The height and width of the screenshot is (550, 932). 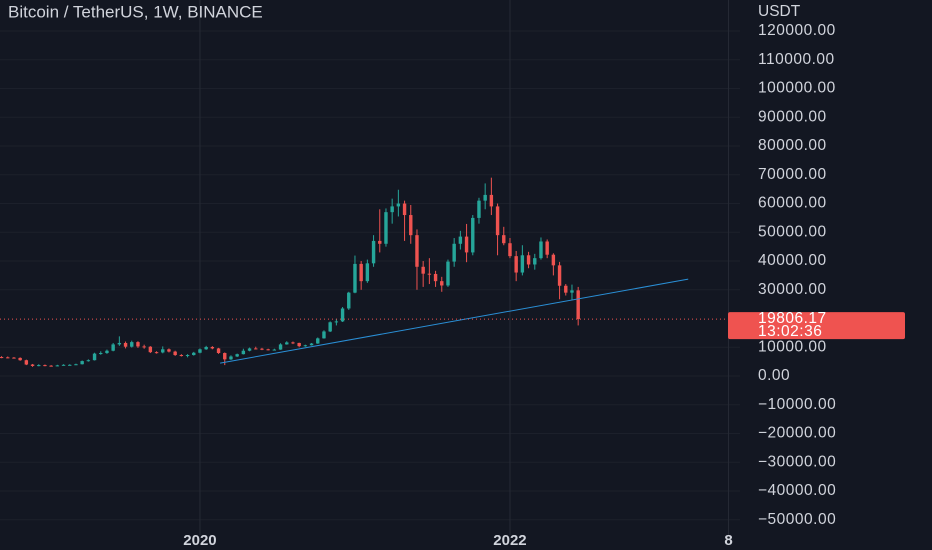 What do you see at coordinates (792, 174) in the screenshot?
I see `y-tick-label: 70000.00` at bounding box center [792, 174].